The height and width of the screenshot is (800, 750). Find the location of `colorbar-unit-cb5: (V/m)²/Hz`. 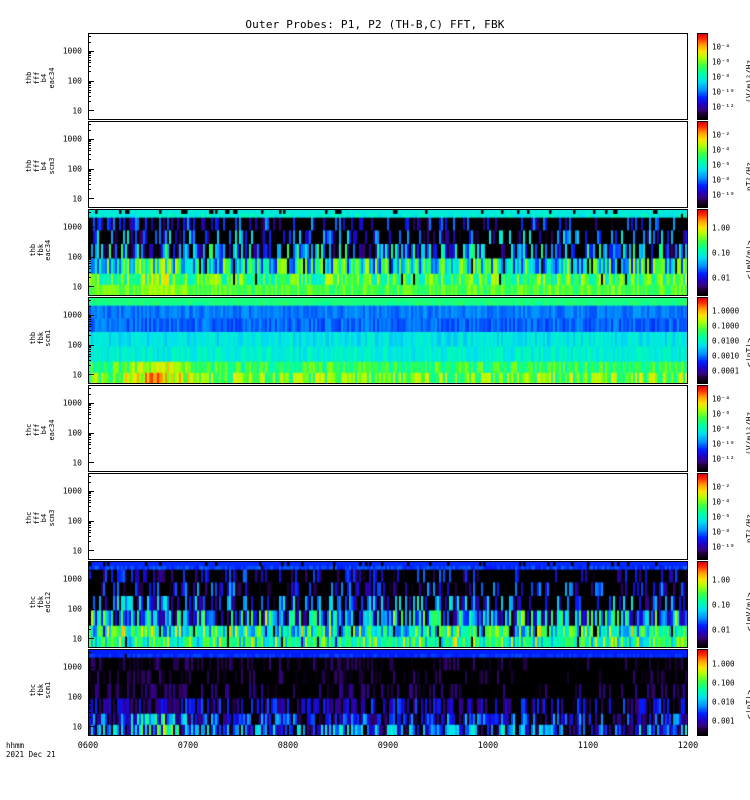

colorbar-unit-cb5: (V/m)²/Hz is located at coordinates (747, 433).